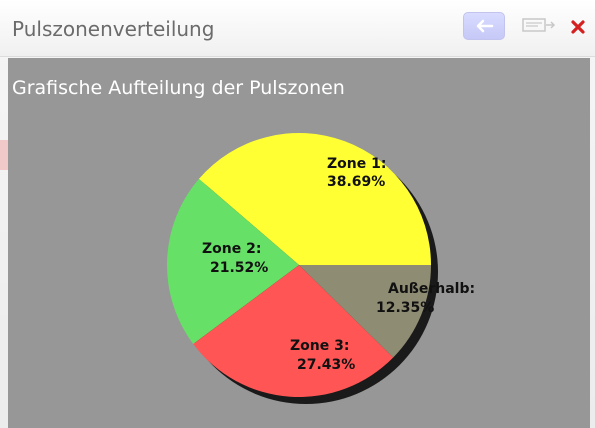 The width and height of the screenshot is (595, 428). I want to click on slice-name-label: Zone 3:, so click(319, 346).